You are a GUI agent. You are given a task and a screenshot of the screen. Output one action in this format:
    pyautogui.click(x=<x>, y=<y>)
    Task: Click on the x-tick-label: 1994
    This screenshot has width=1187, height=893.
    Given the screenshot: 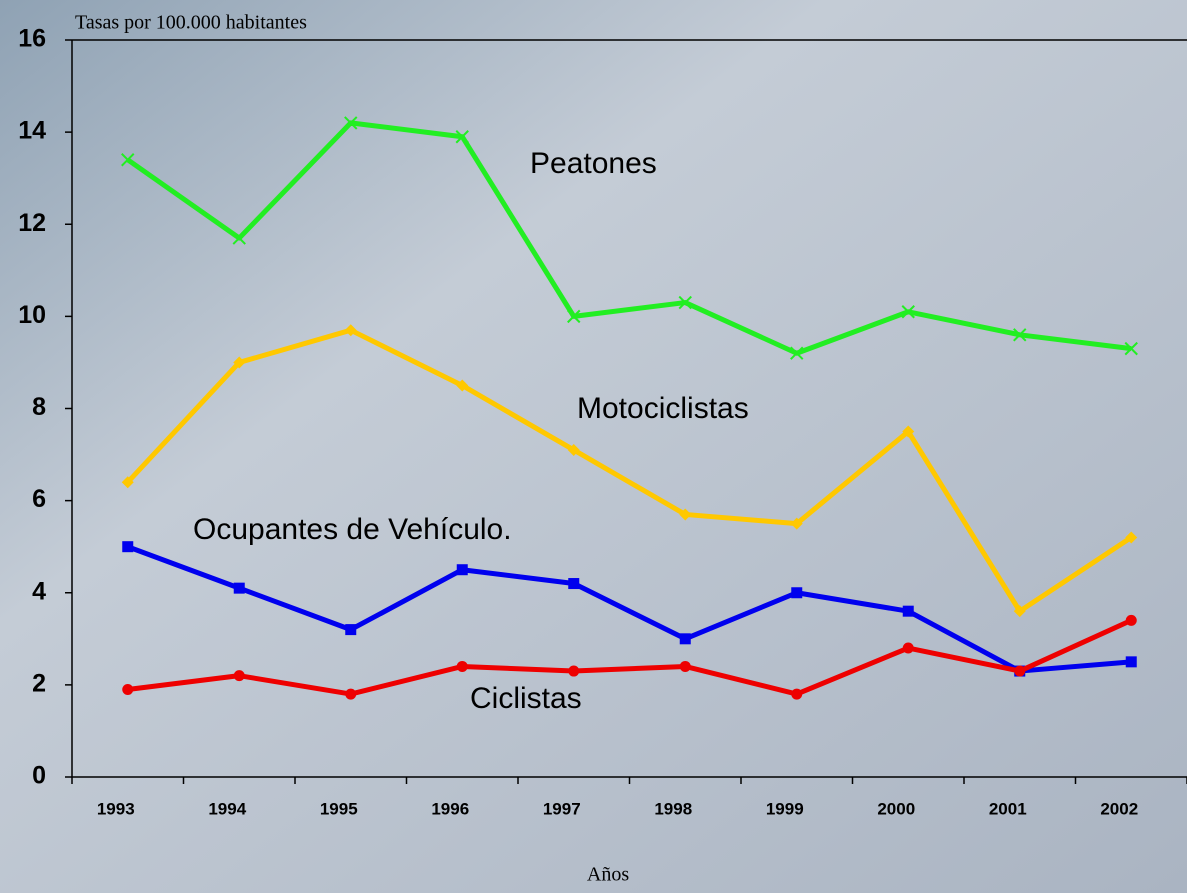 What is the action you would take?
    pyautogui.click(x=227, y=808)
    